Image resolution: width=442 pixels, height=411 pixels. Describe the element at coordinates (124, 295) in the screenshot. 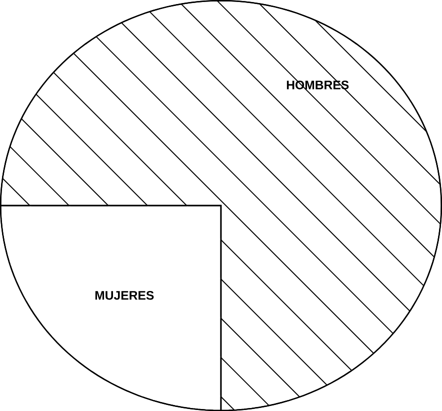

I see `slice-label: MUJERES` at that location.